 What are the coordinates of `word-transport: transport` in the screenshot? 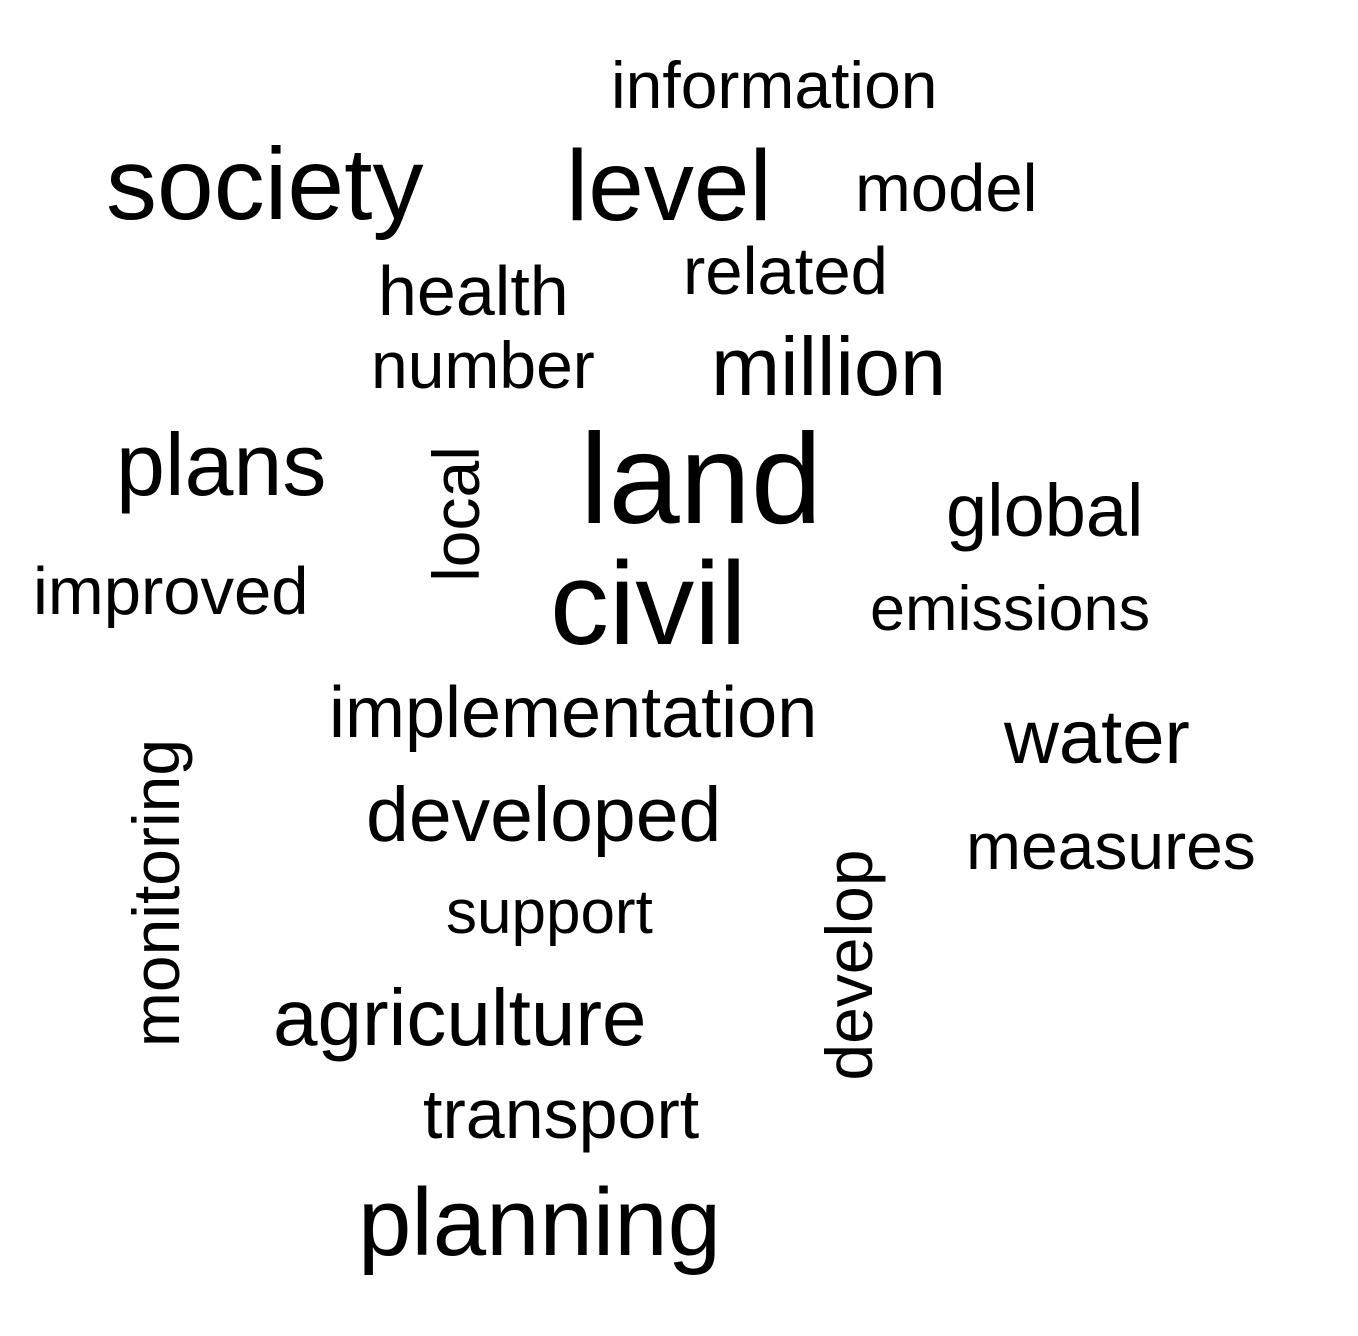 It's located at (561, 1114).